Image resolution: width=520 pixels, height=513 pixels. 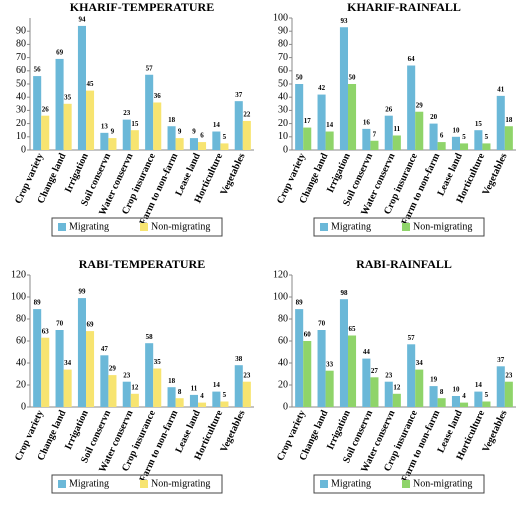 What do you see at coordinates (434, 380) in the screenshot?
I see `value-label: 19` at bounding box center [434, 380].